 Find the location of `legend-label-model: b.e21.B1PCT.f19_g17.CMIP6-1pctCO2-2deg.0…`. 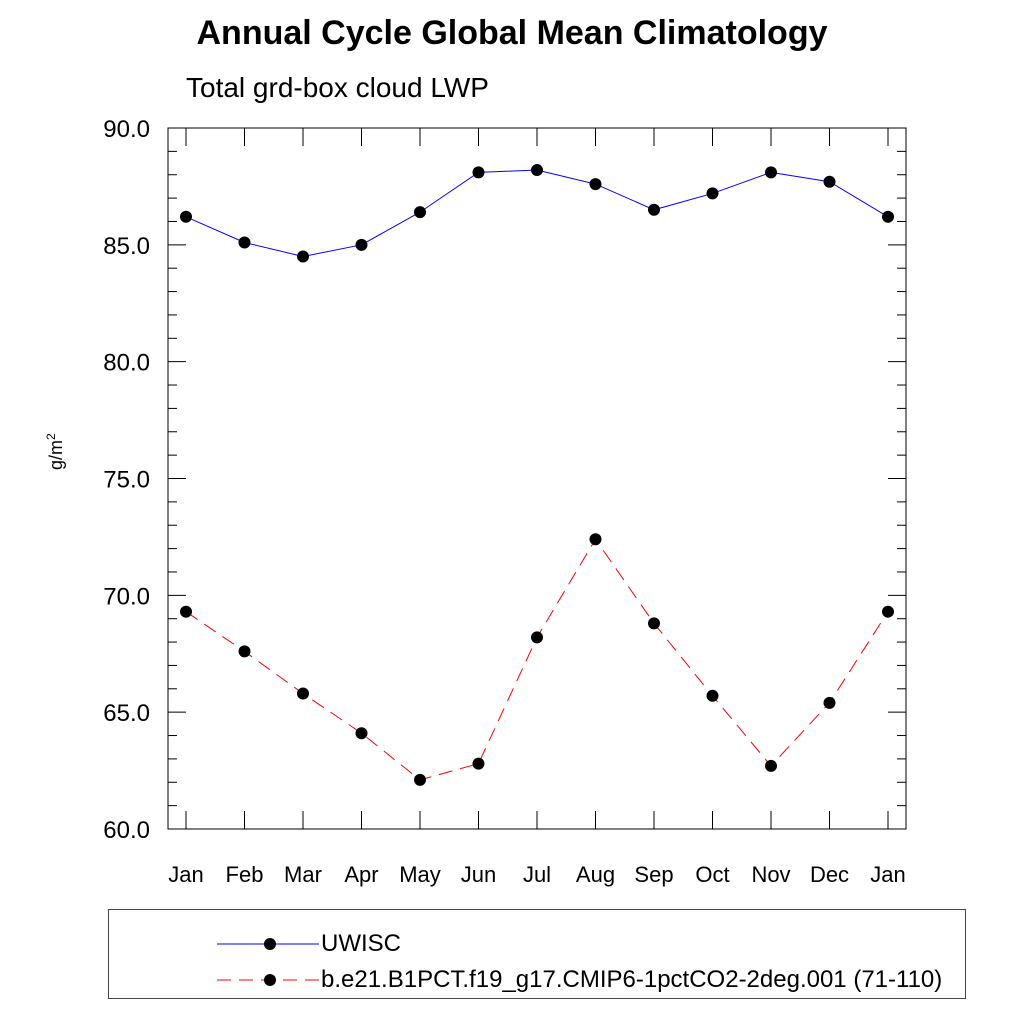

legend-label-model: b.e21.B1PCT.f19_g17.CMIP6-1pctCO2-2deg.0… is located at coordinates (632, 979).